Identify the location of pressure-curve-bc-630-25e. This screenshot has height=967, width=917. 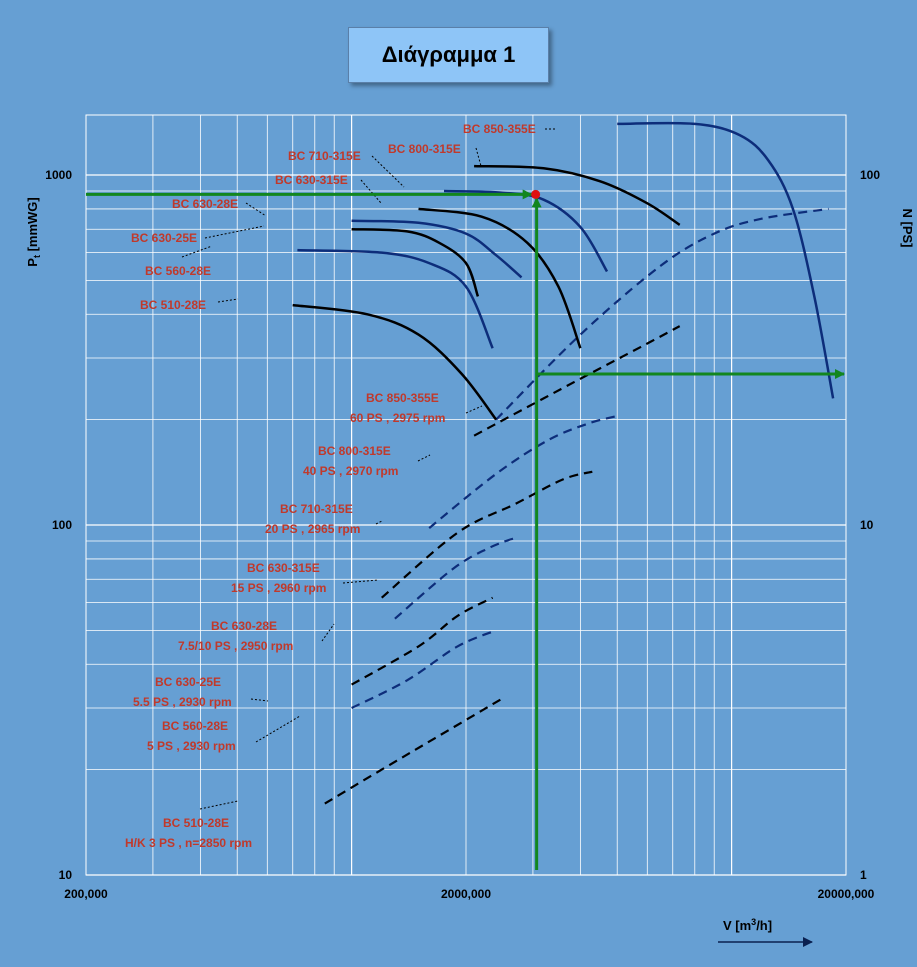
(415, 262).